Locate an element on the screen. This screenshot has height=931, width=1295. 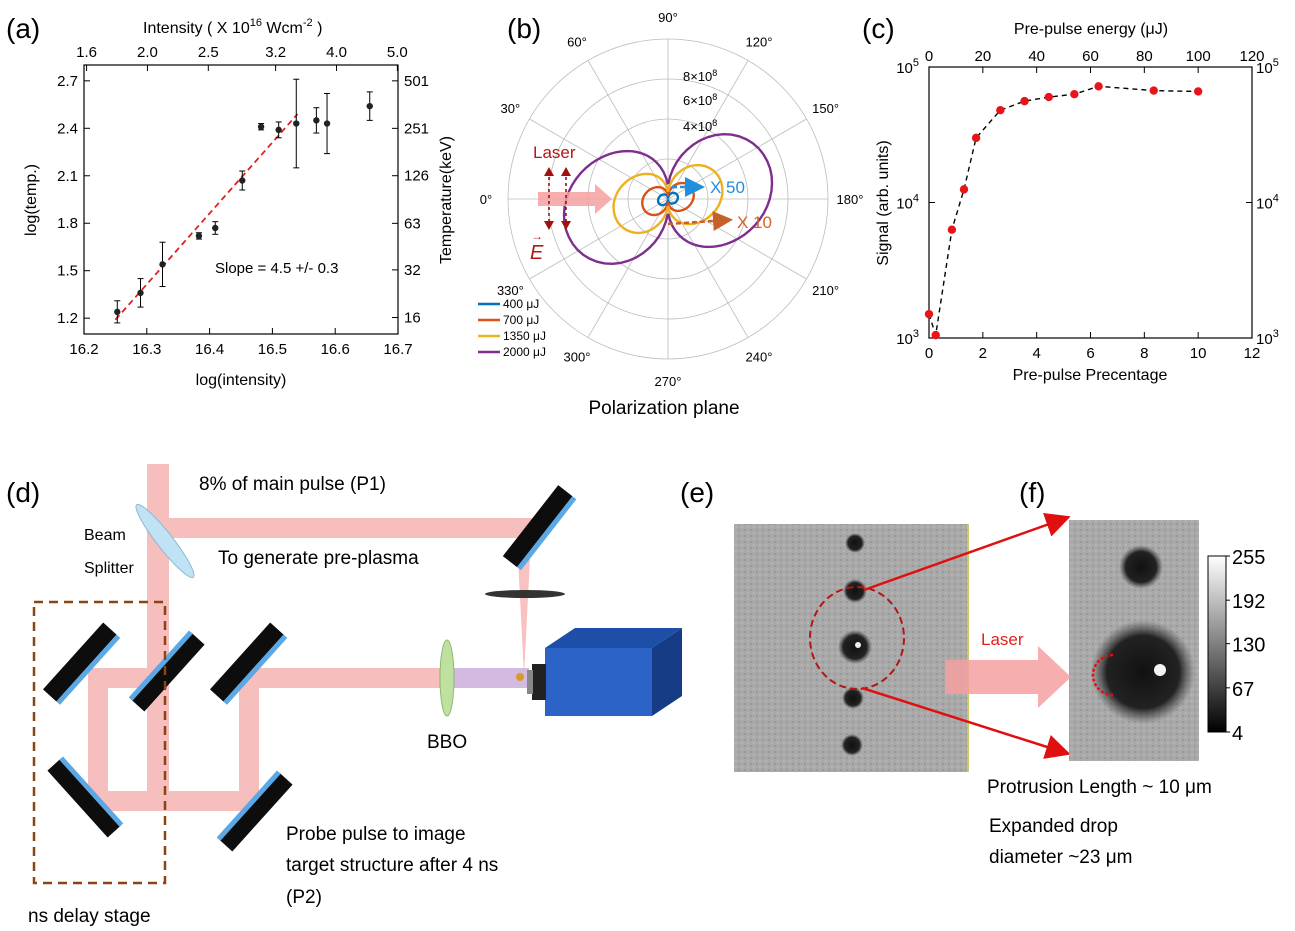
droplets is located at coordinates (855, 644).